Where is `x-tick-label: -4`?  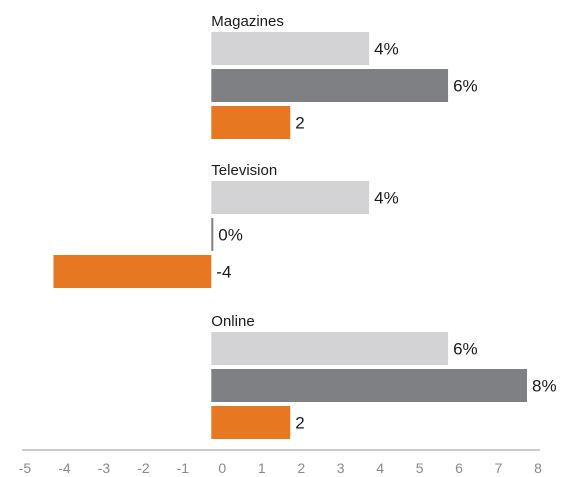 x-tick-label: -4 is located at coordinates (64, 468).